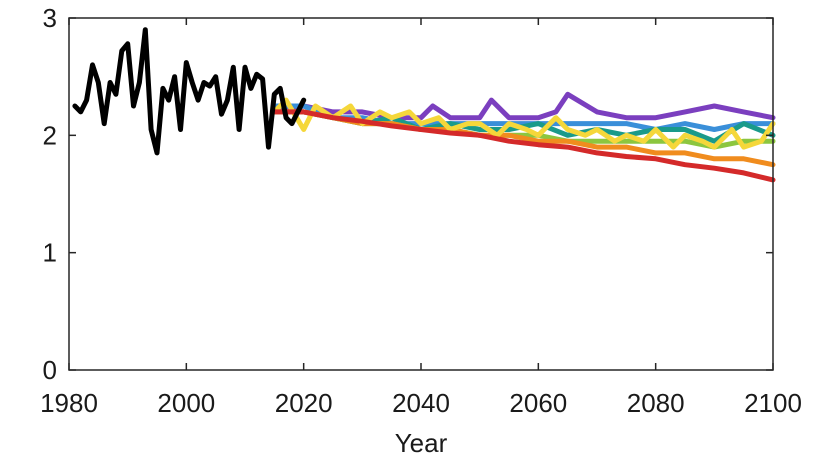 This screenshot has width=822, height=472. Describe the element at coordinates (421, 443) in the screenshot. I see `x-axis-label: Year` at that location.